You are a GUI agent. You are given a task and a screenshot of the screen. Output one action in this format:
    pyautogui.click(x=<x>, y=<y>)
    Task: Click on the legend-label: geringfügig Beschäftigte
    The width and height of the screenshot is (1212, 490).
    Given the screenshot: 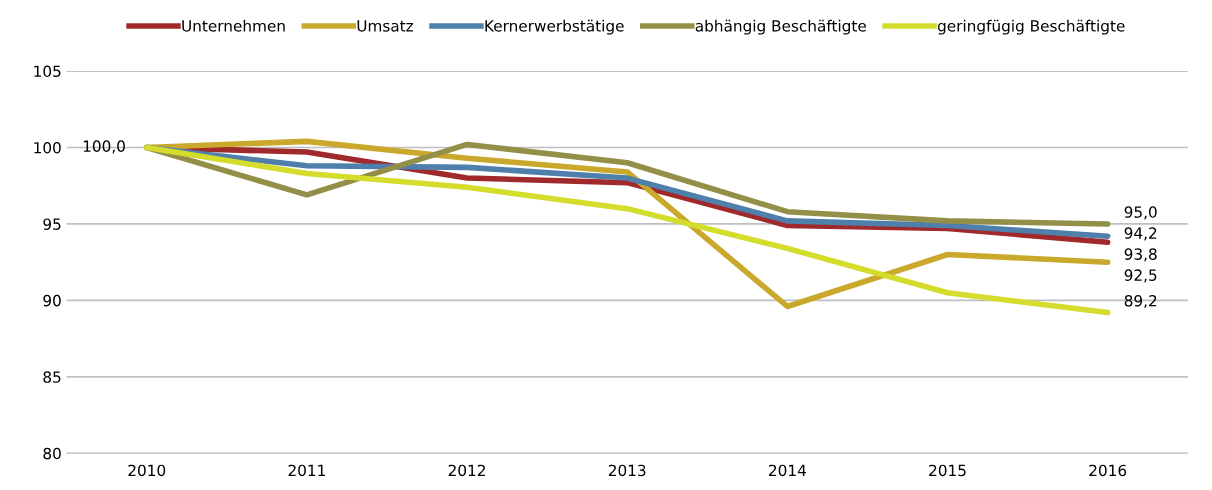 What is the action you would take?
    pyautogui.click(x=1031, y=27)
    